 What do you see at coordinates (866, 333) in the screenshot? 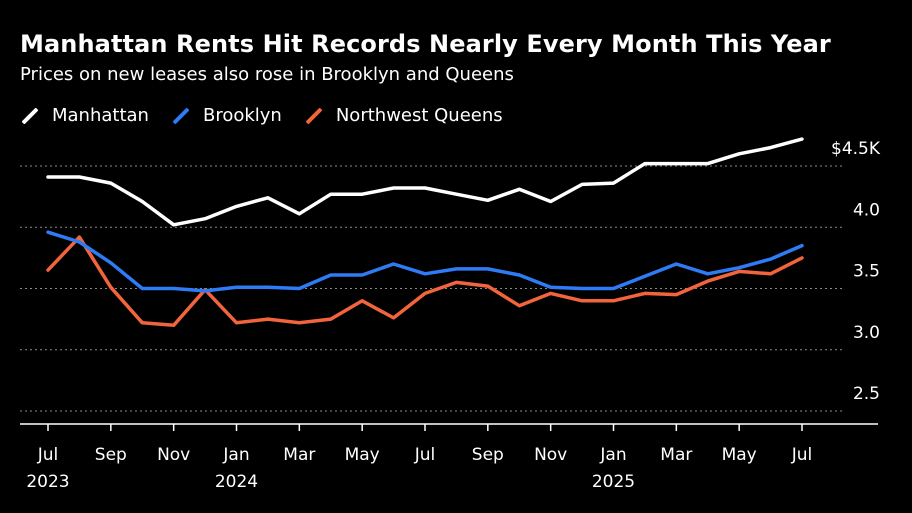
I see `y-tick-label: 3.0` at bounding box center [866, 333].